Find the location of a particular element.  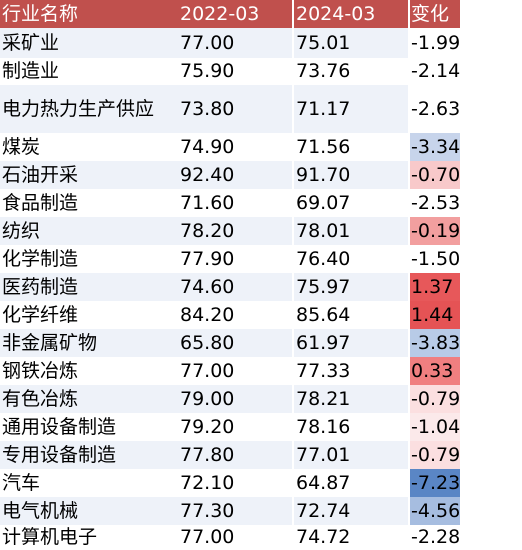

table-row: 纺织 78.20 78.01 -0.19 is located at coordinates (261, 231).